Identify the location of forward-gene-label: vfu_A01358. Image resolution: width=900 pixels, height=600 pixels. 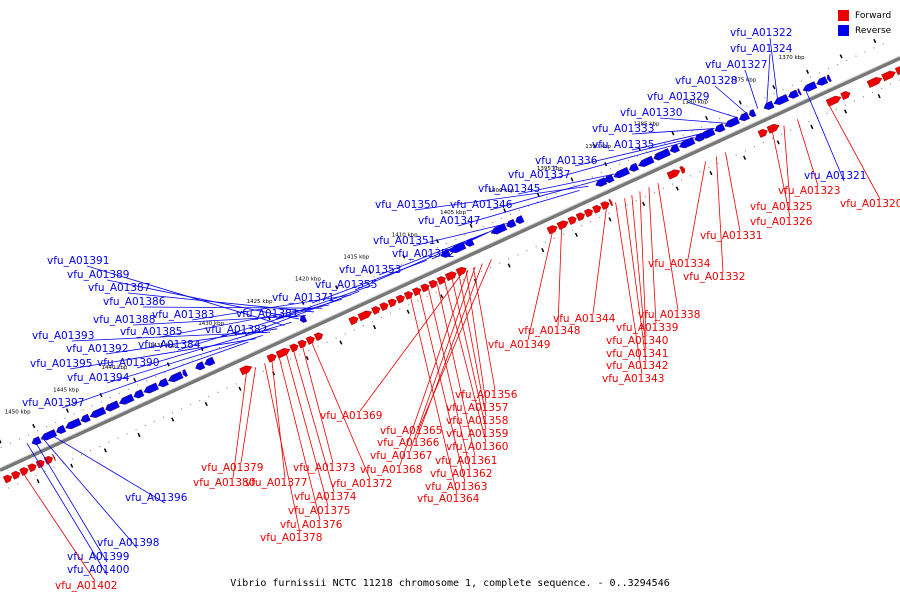
(477, 421).